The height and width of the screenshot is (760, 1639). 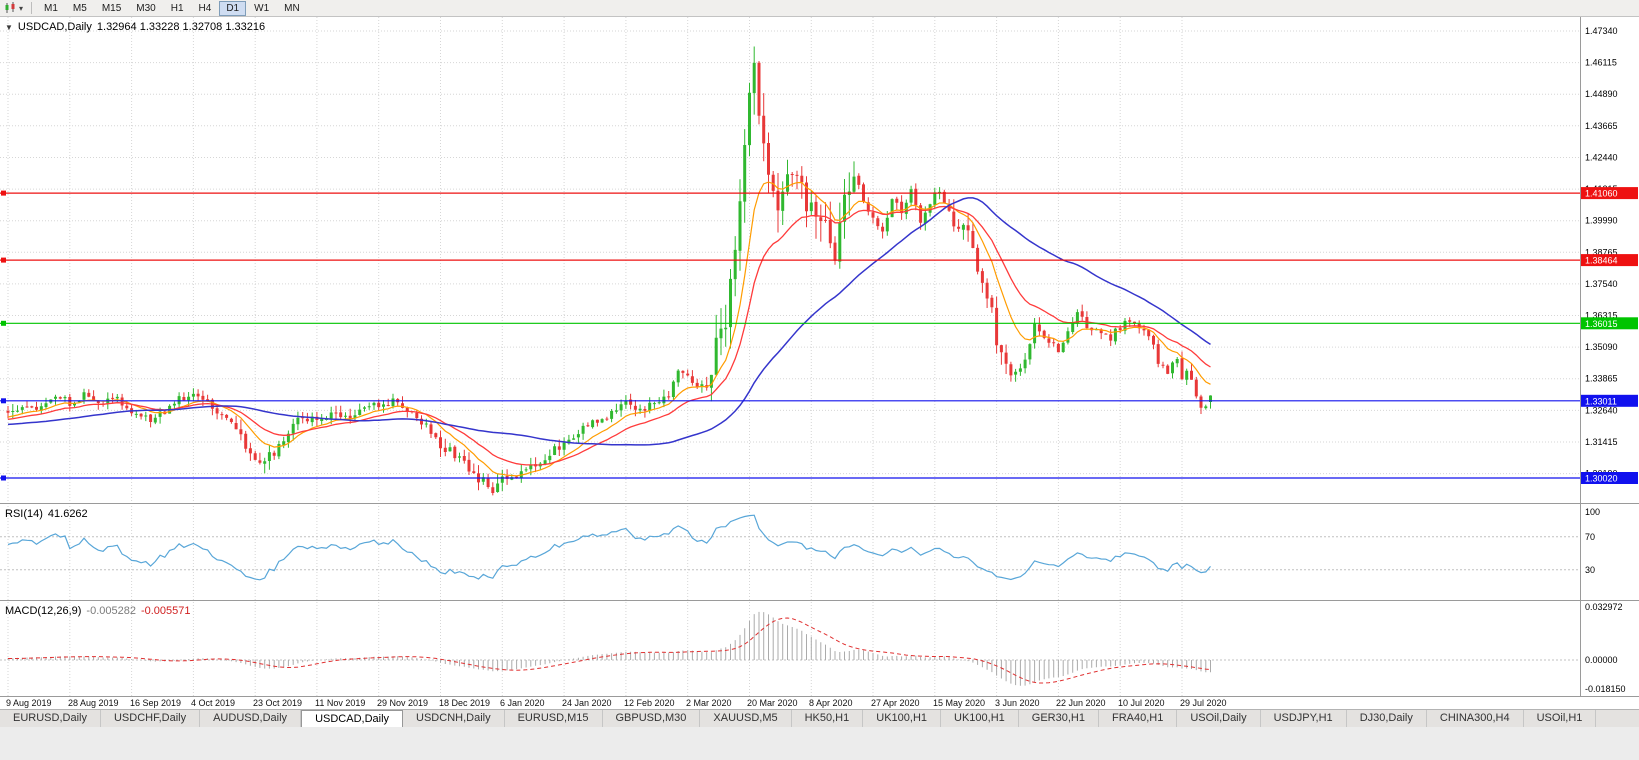 What do you see at coordinates (29, 703) in the screenshot?
I see `date-label: 9 Aug 2019` at bounding box center [29, 703].